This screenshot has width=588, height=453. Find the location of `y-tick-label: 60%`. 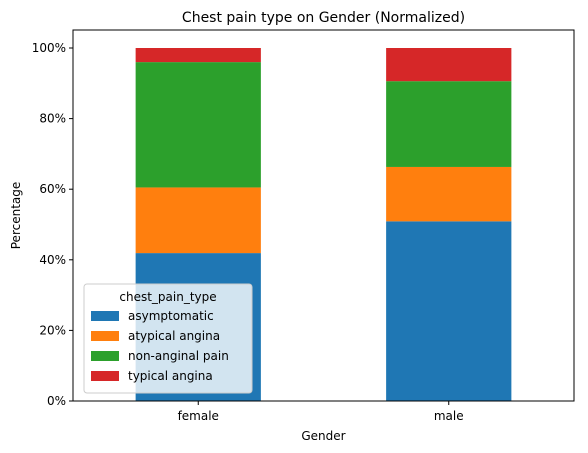

y-tick-label: 60% is located at coordinates (52, 189).